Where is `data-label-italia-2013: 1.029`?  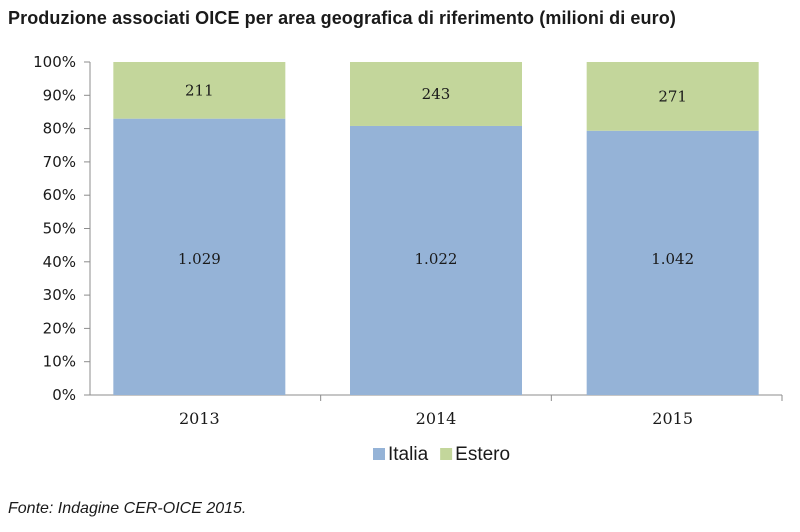 data-label-italia-2013: 1.029 is located at coordinates (199, 259).